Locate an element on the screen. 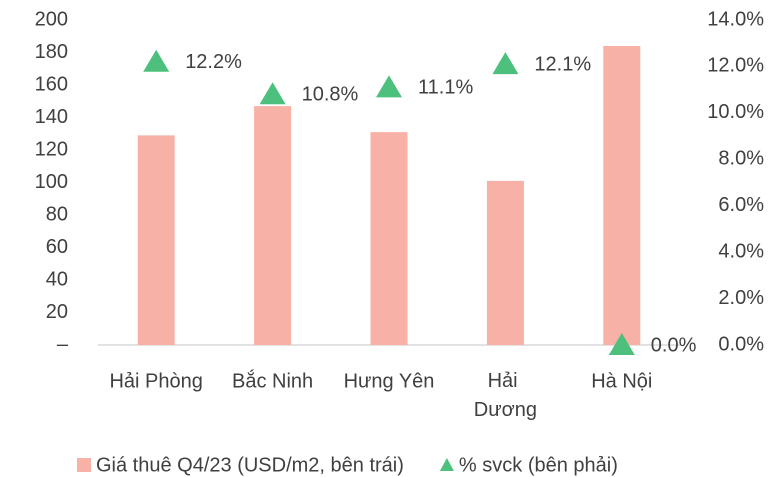 The width and height of the screenshot is (768, 477). y2-tick-label: 8.0% is located at coordinates (741, 159).